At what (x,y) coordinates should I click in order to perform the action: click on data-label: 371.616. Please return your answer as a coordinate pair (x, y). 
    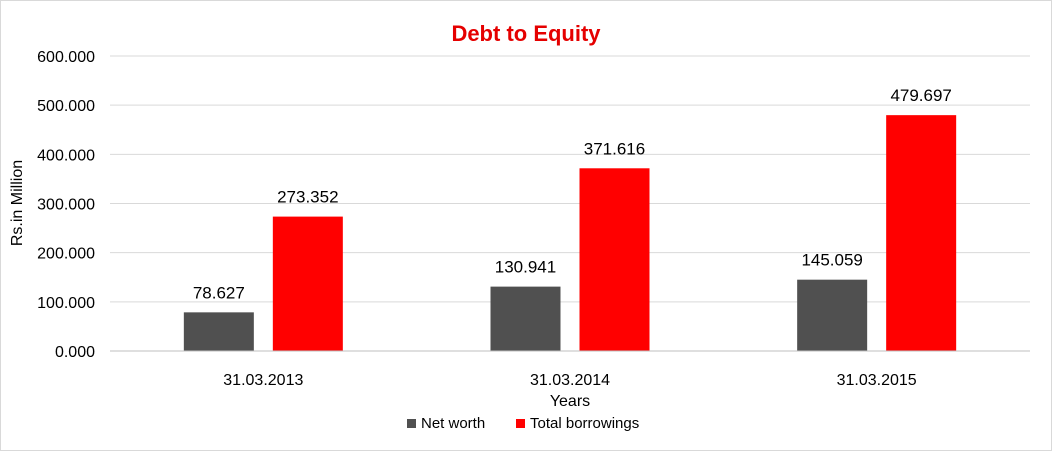
    Looking at the image, I should click on (614, 148).